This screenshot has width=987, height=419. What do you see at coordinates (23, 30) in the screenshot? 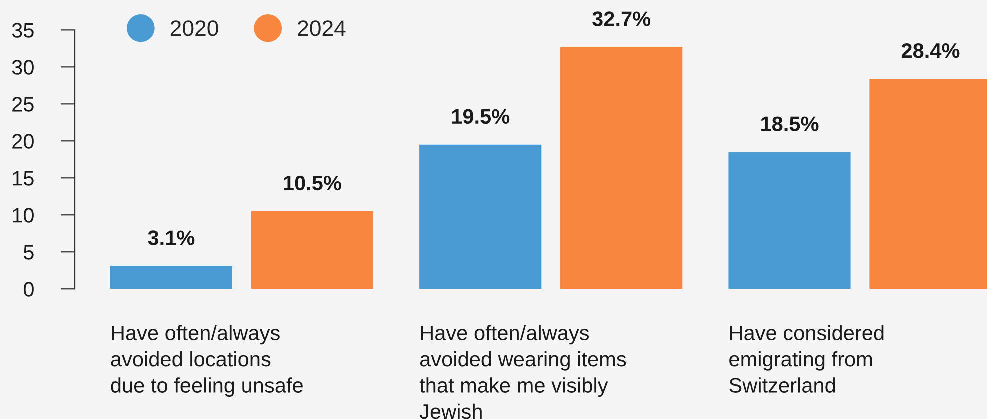
I see `y-tick-label: 35` at bounding box center [23, 30].